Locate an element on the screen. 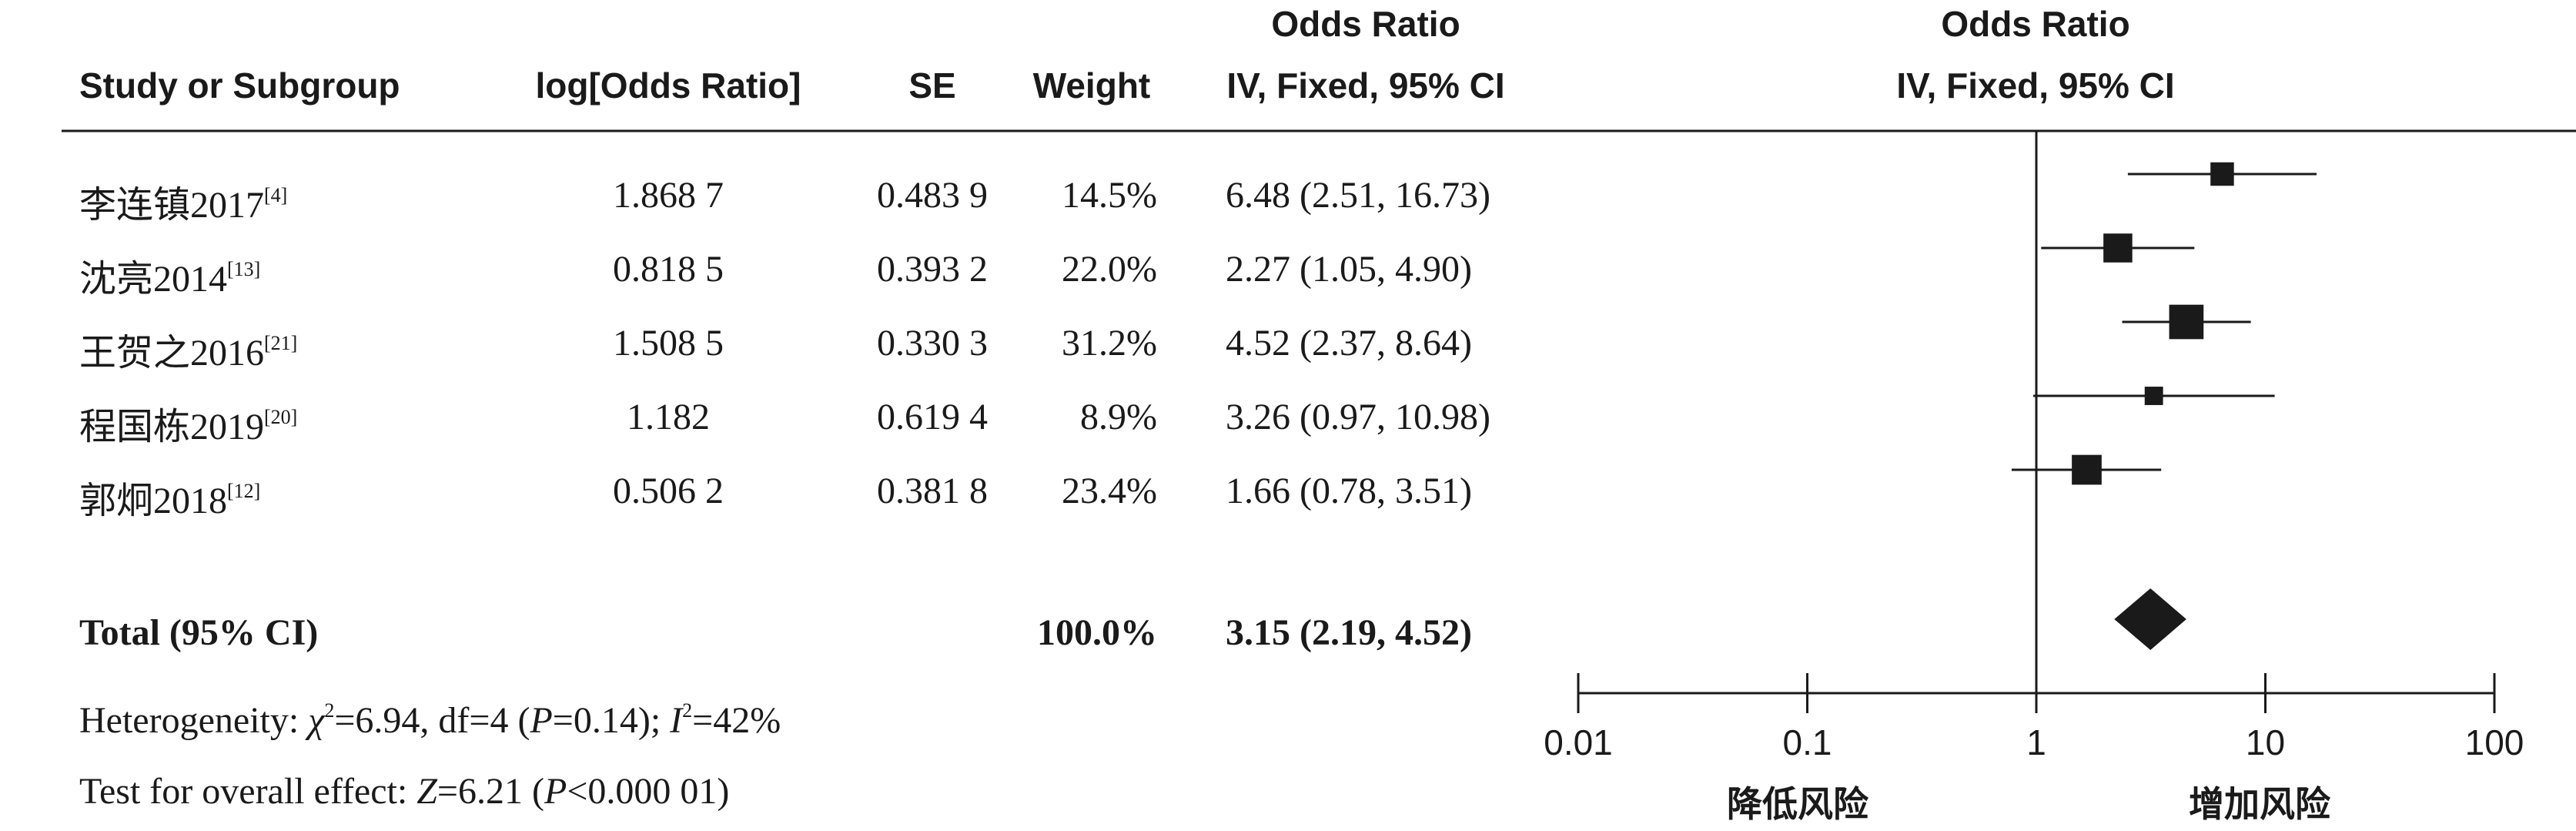 This screenshot has height=831, width=2576. total-weight: 100.0% is located at coordinates (1097, 632).